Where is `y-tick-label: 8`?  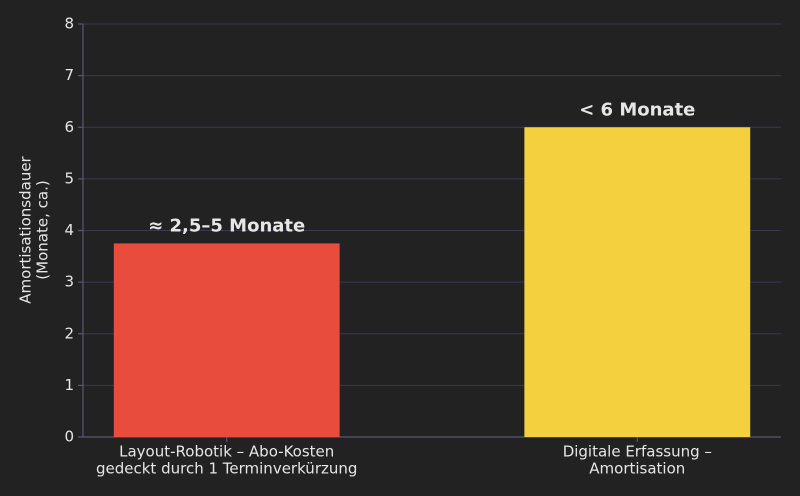 y-tick-label: 8 is located at coordinates (69, 24).